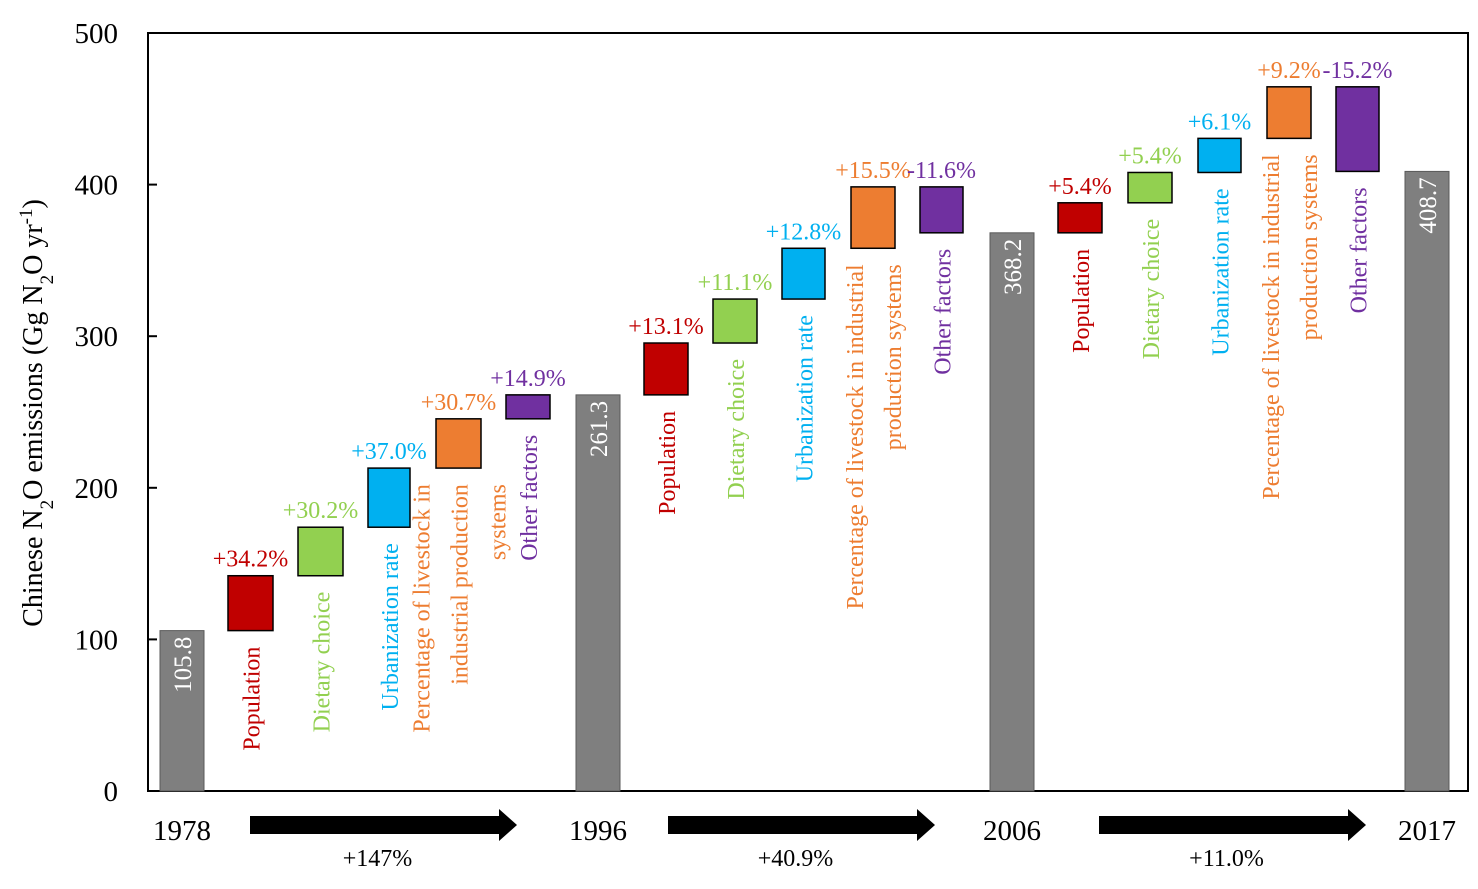 This screenshot has height=889, width=1478. Describe the element at coordinates (182, 831) in the screenshot. I see `year-label-1978: 1978` at that location.